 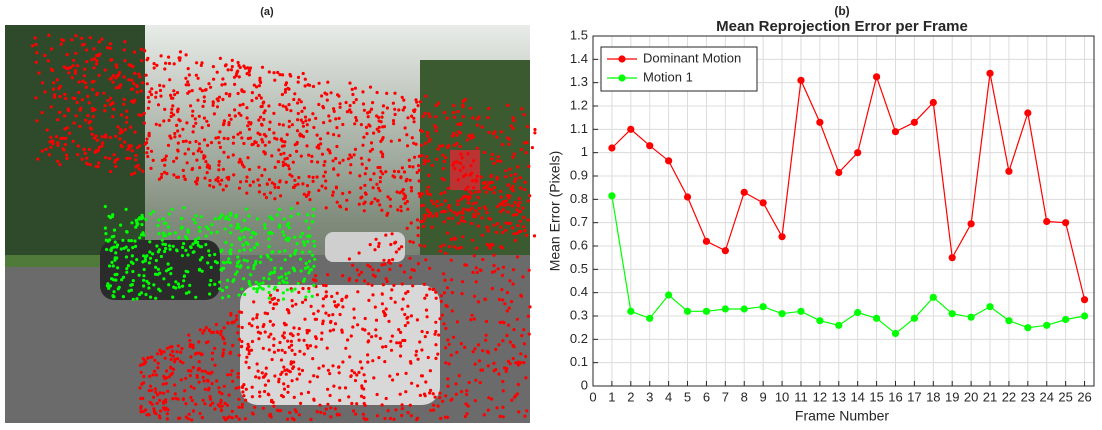 What do you see at coordinates (971, 396) in the screenshot?
I see `x-tick-label: 20` at bounding box center [971, 396].